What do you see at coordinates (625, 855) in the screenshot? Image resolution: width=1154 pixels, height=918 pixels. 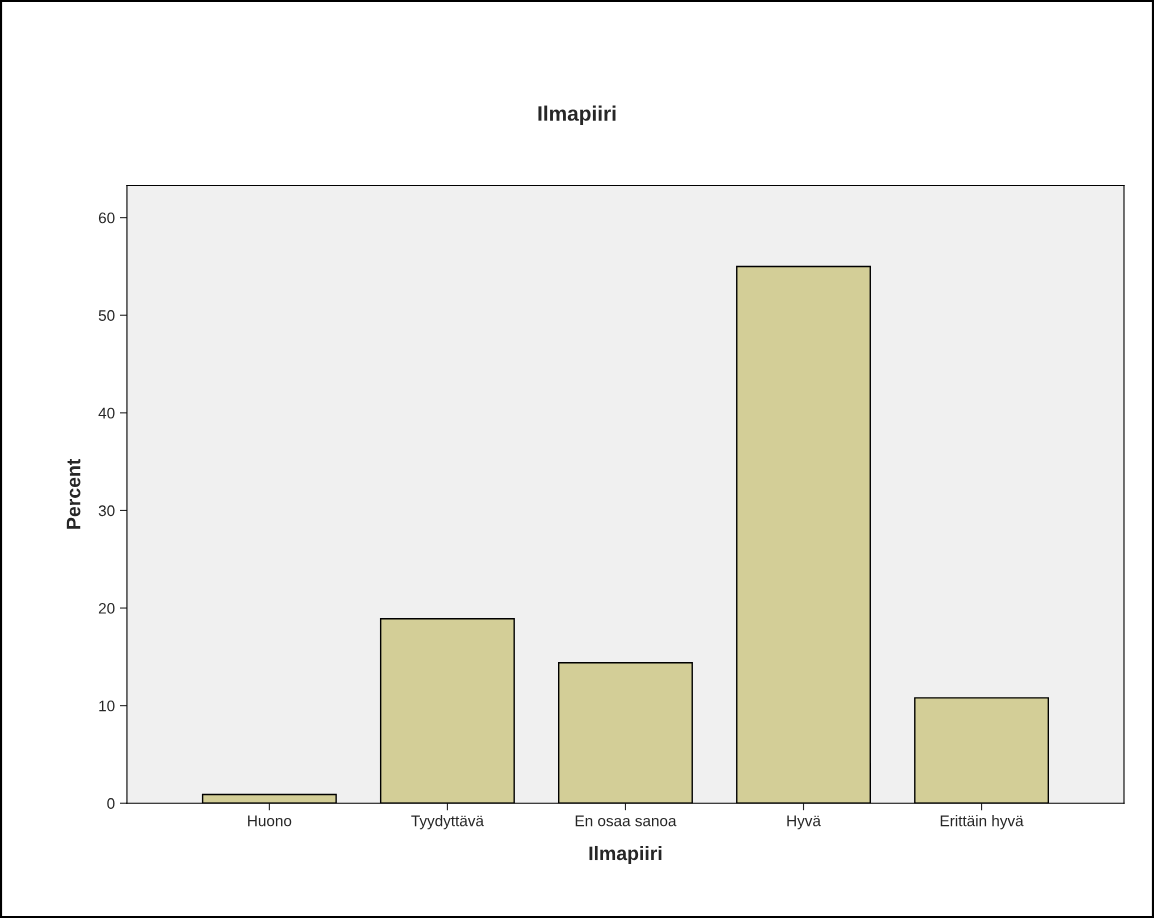 I see `x-axis-title: Ilmapiiri` at bounding box center [625, 855].